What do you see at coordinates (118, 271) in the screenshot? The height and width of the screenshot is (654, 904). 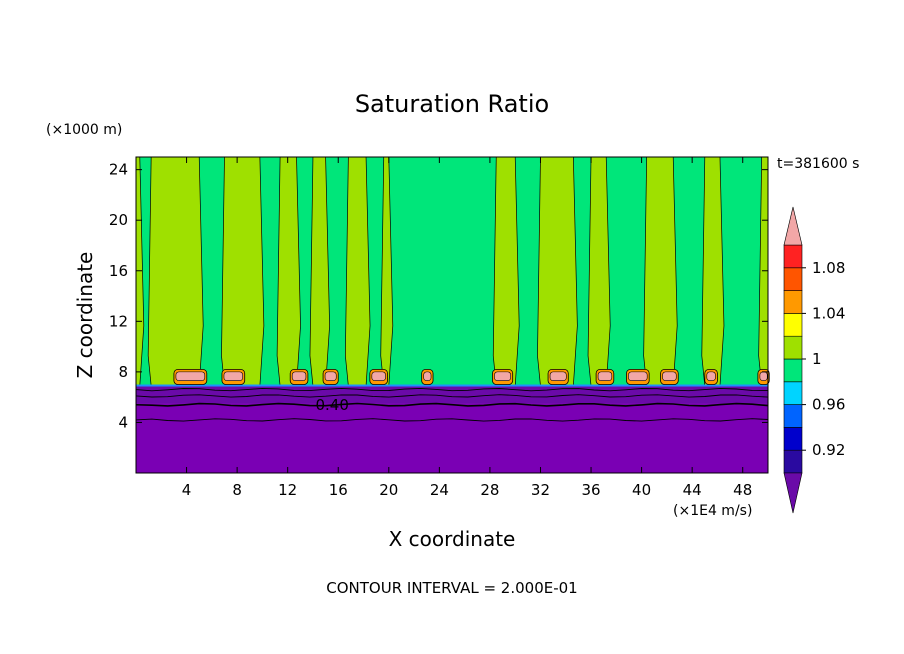 I see `y-tick-label: 16` at bounding box center [118, 271].